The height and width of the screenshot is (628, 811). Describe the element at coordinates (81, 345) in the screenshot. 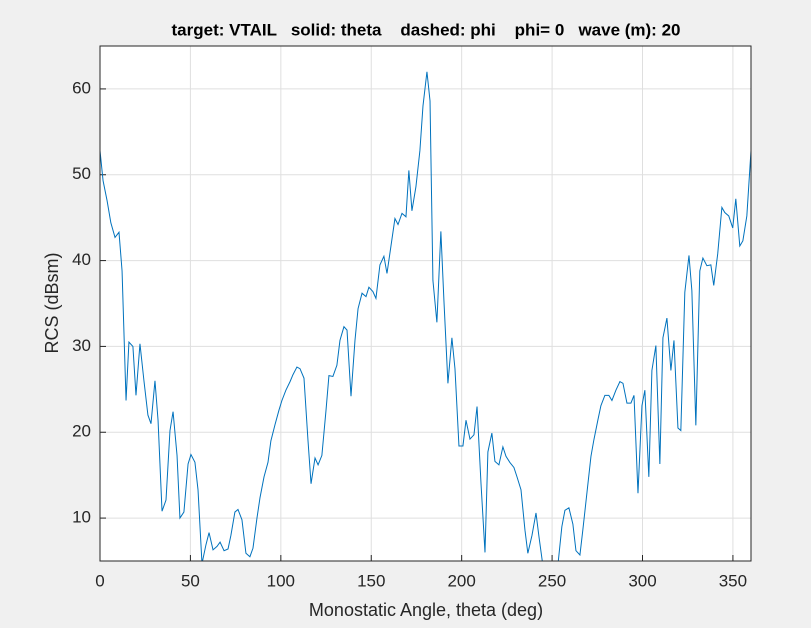

I see `y-tick-label: 30` at that location.